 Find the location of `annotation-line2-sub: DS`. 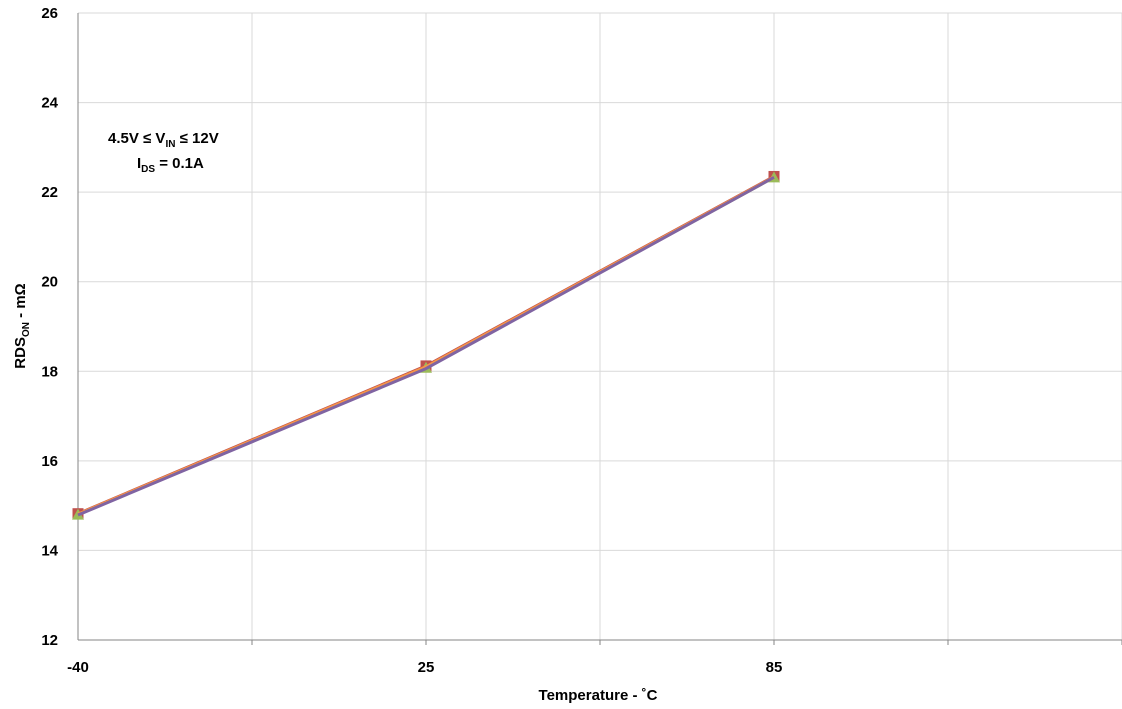

annotation-line2-sub: DS is located at coordinates (148, 169).